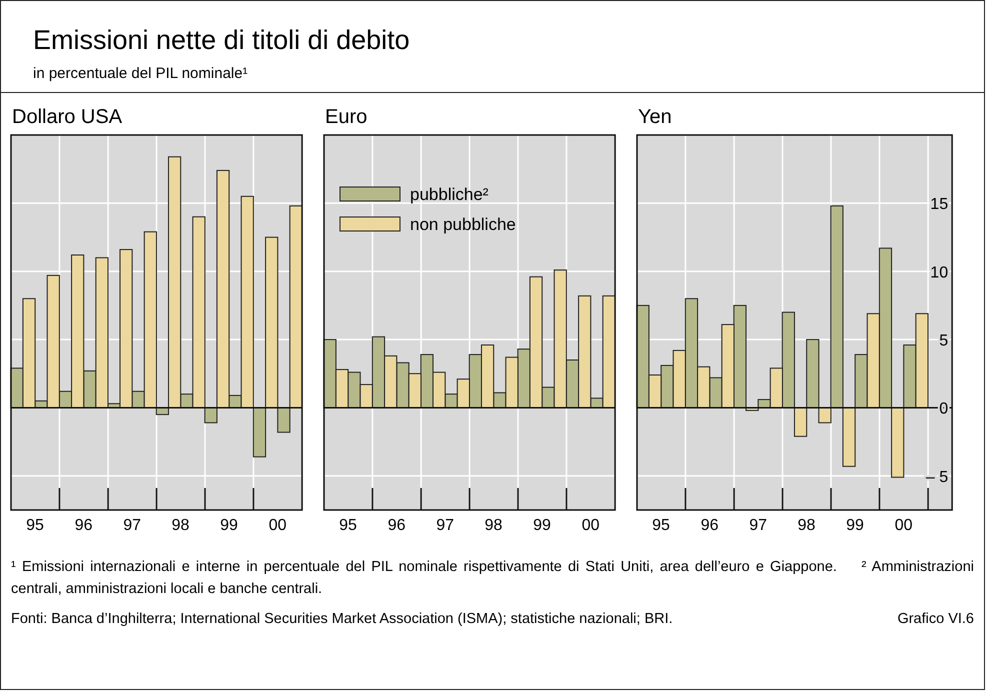 The width and height of the screenshot is (987, 694). I want to click on y-tick-label: – 5, so click(937, 477).